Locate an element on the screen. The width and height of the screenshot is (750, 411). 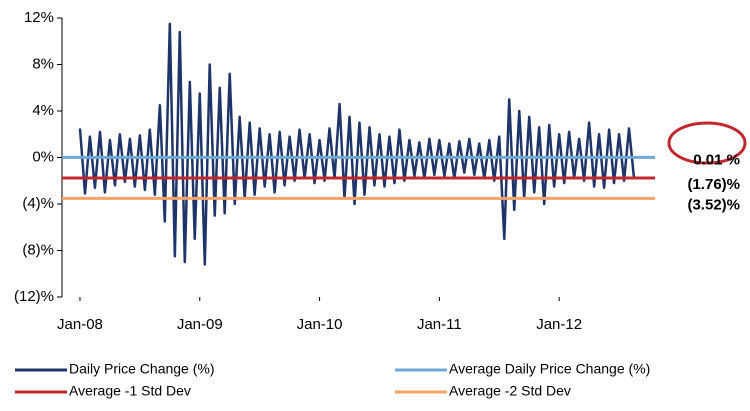
highlight-circle is located at coordinates (707, 143).